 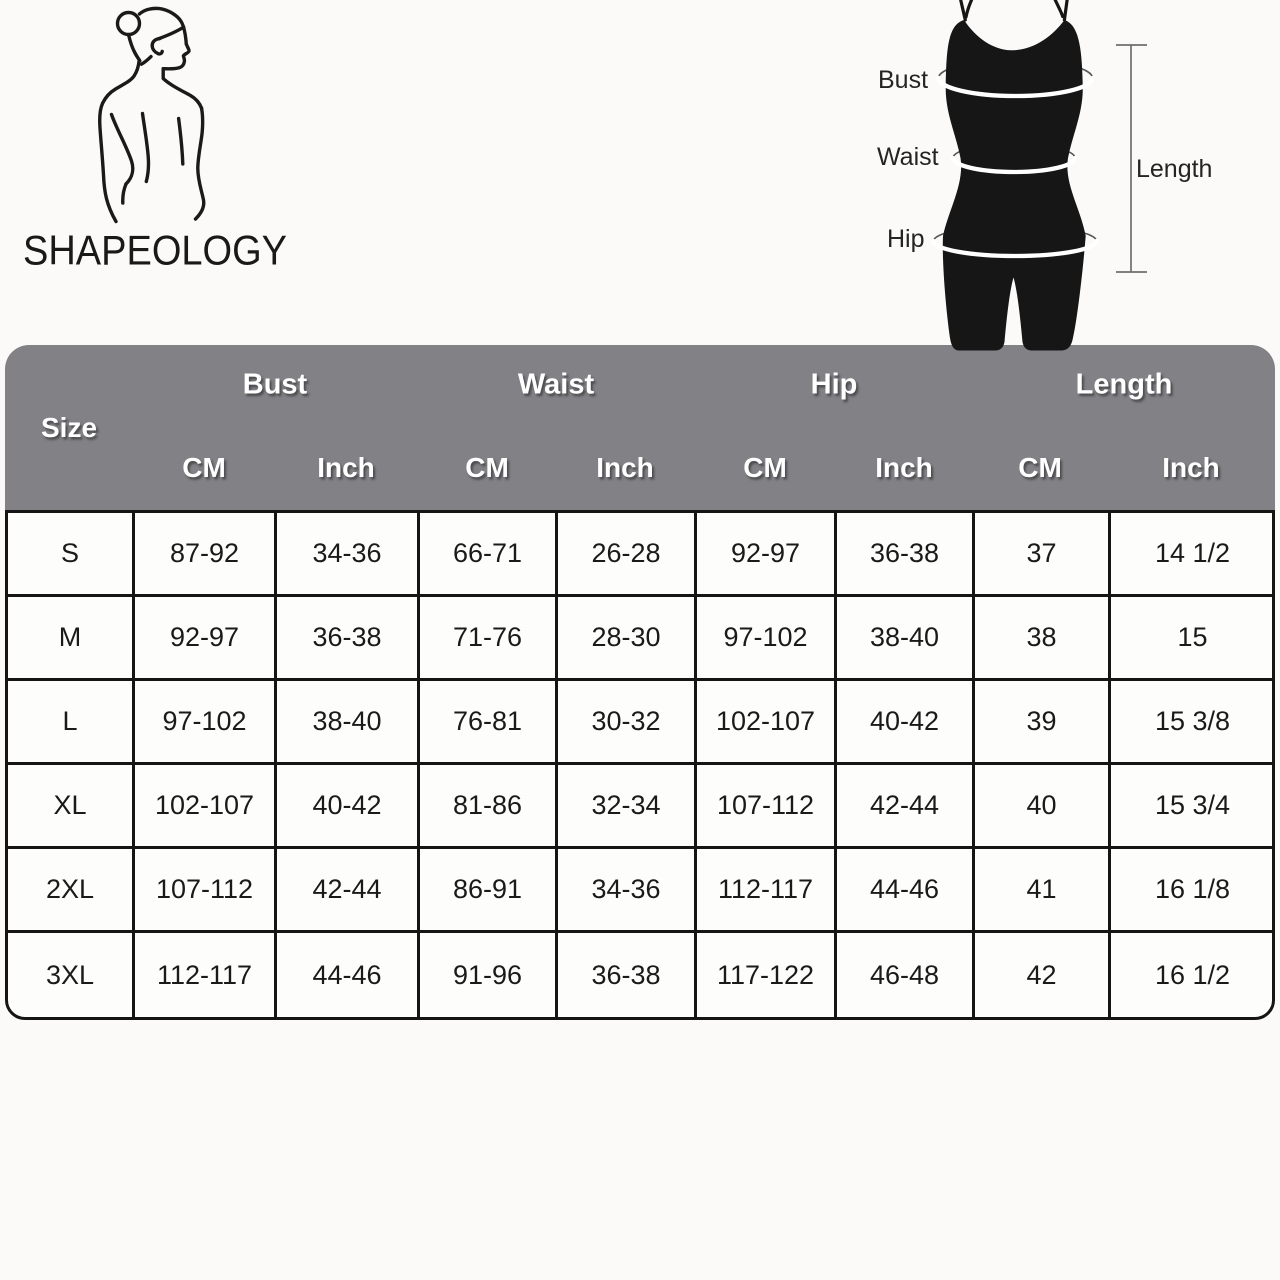 I want to click on svg-text: Length, so click(x=1174, y=169).